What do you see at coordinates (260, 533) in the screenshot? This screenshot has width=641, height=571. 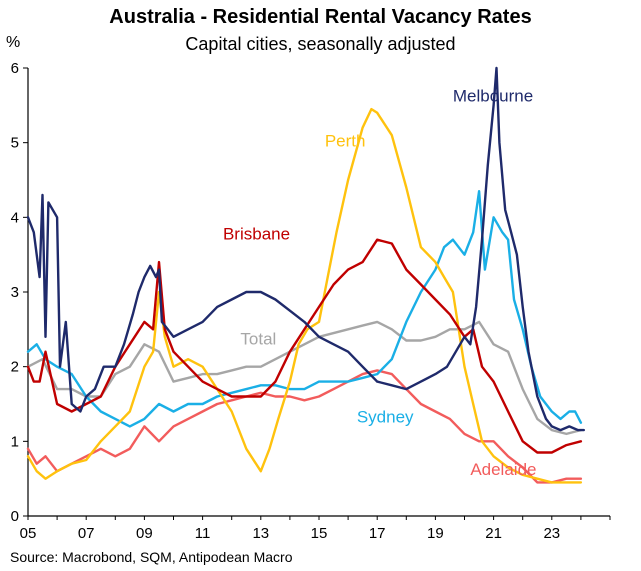 I see `x-tick-label: 13` at bounding box center [260, 533].